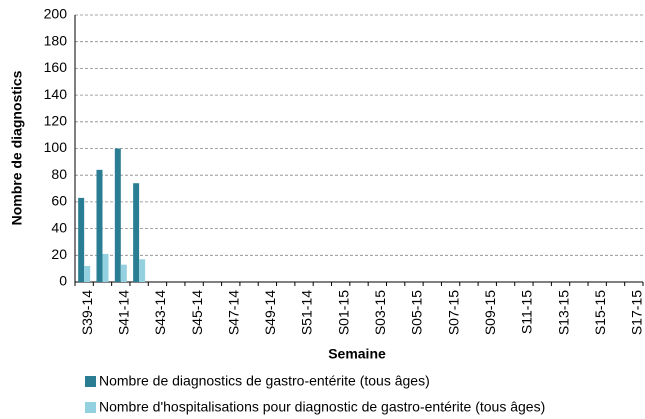 This screenshot has height=419, width=645. Describe the element at coordinates (357, 354) in the screenshot. I see `x-axis-title: Semaine` at that location.